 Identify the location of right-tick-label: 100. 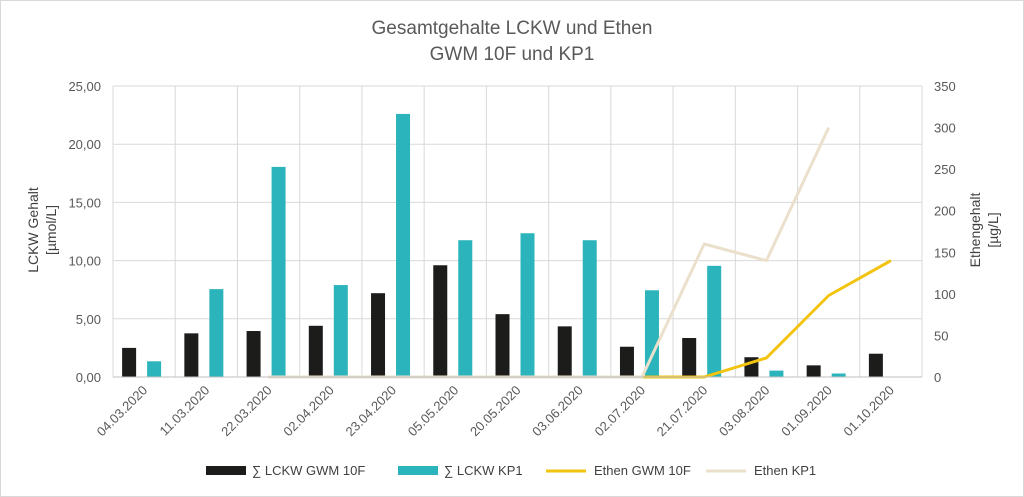
(945, 294).